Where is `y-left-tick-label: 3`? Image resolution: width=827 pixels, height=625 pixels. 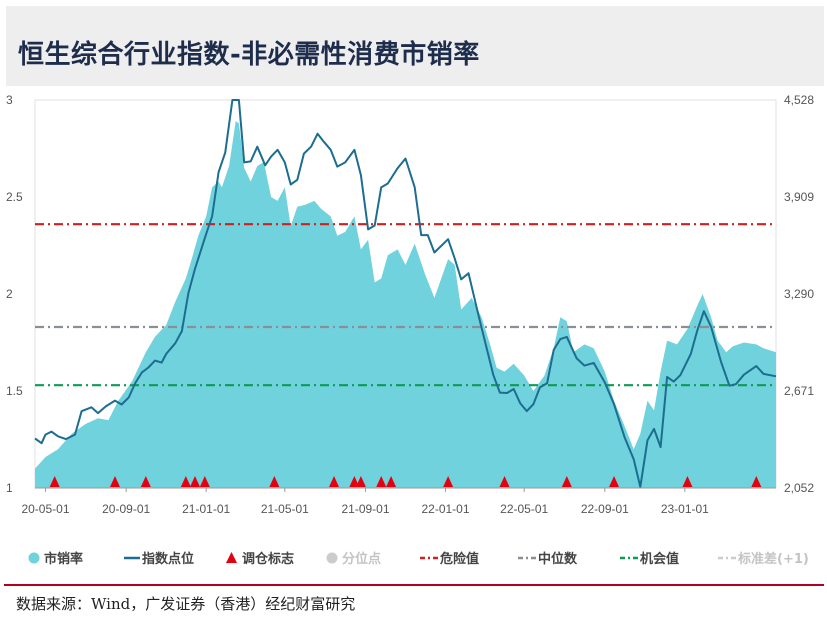 y-left-tick-label: 3 is located at coordinates (9, 100).